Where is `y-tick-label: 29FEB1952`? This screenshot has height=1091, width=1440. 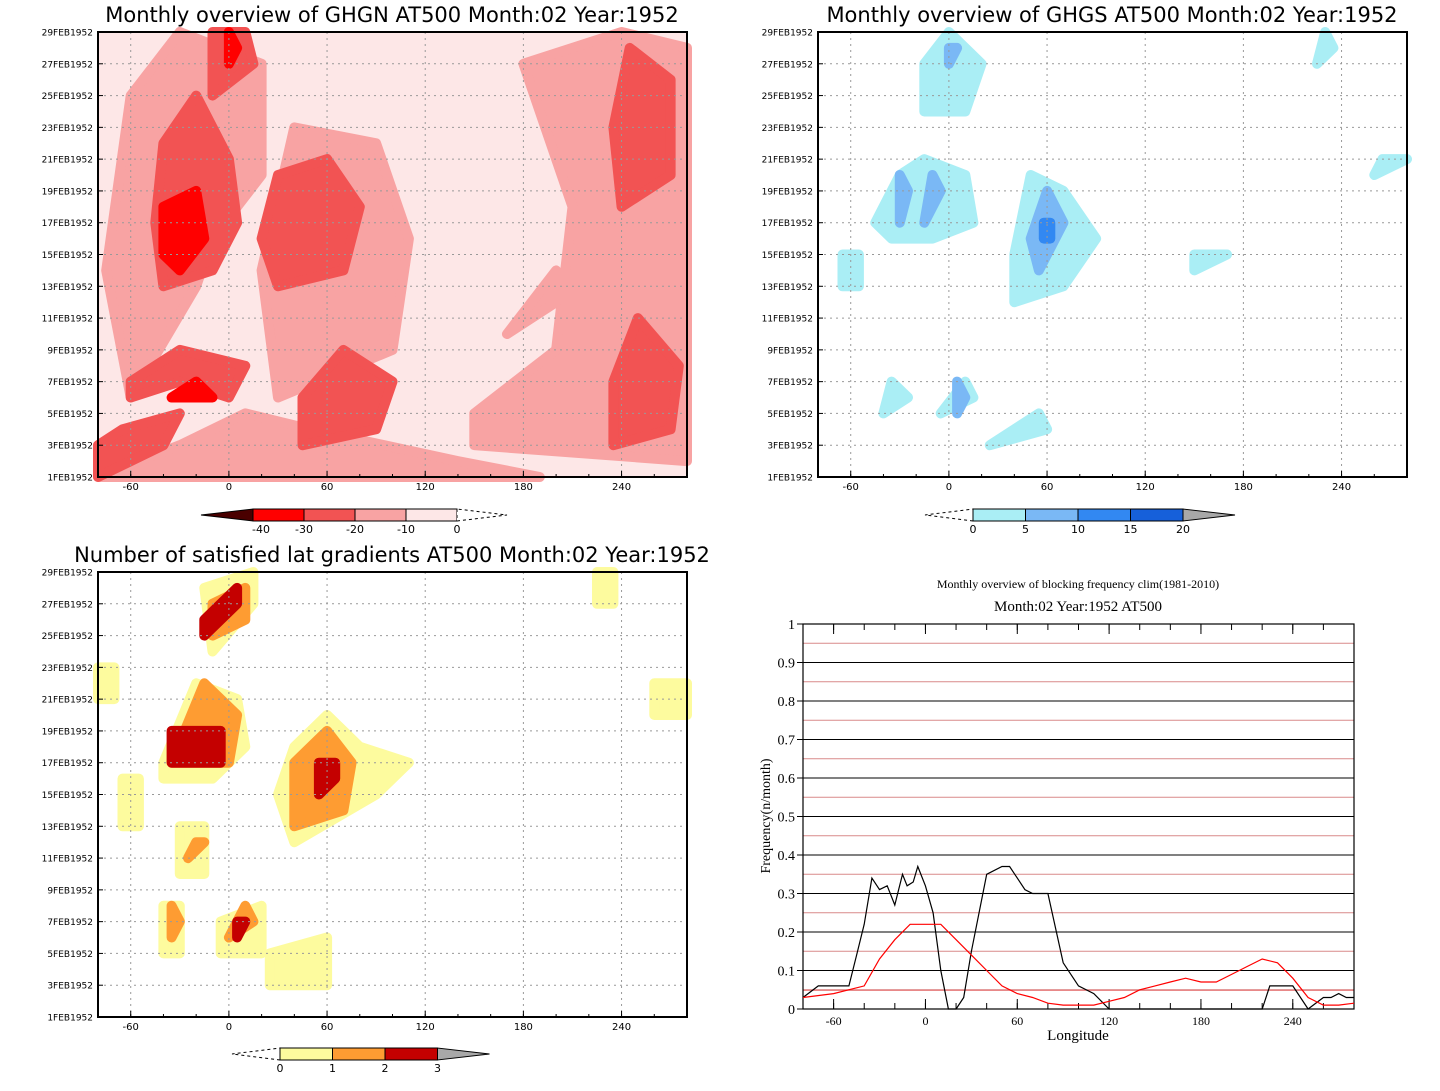 y-tick-label: 29FEB1952 is located at coordinates (787, 34).